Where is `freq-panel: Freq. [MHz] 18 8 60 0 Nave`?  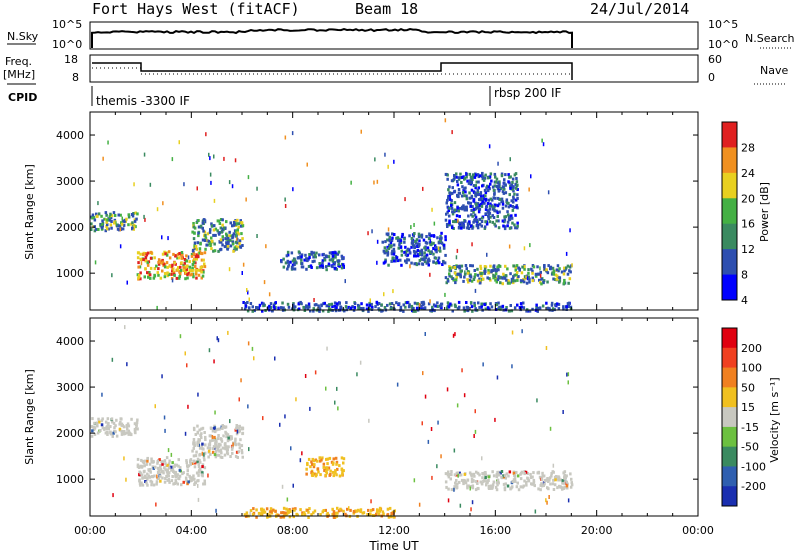
freq-panel: Freq. [MHz] 18 8 60 0 Nave is located at coordinates (395, 69).